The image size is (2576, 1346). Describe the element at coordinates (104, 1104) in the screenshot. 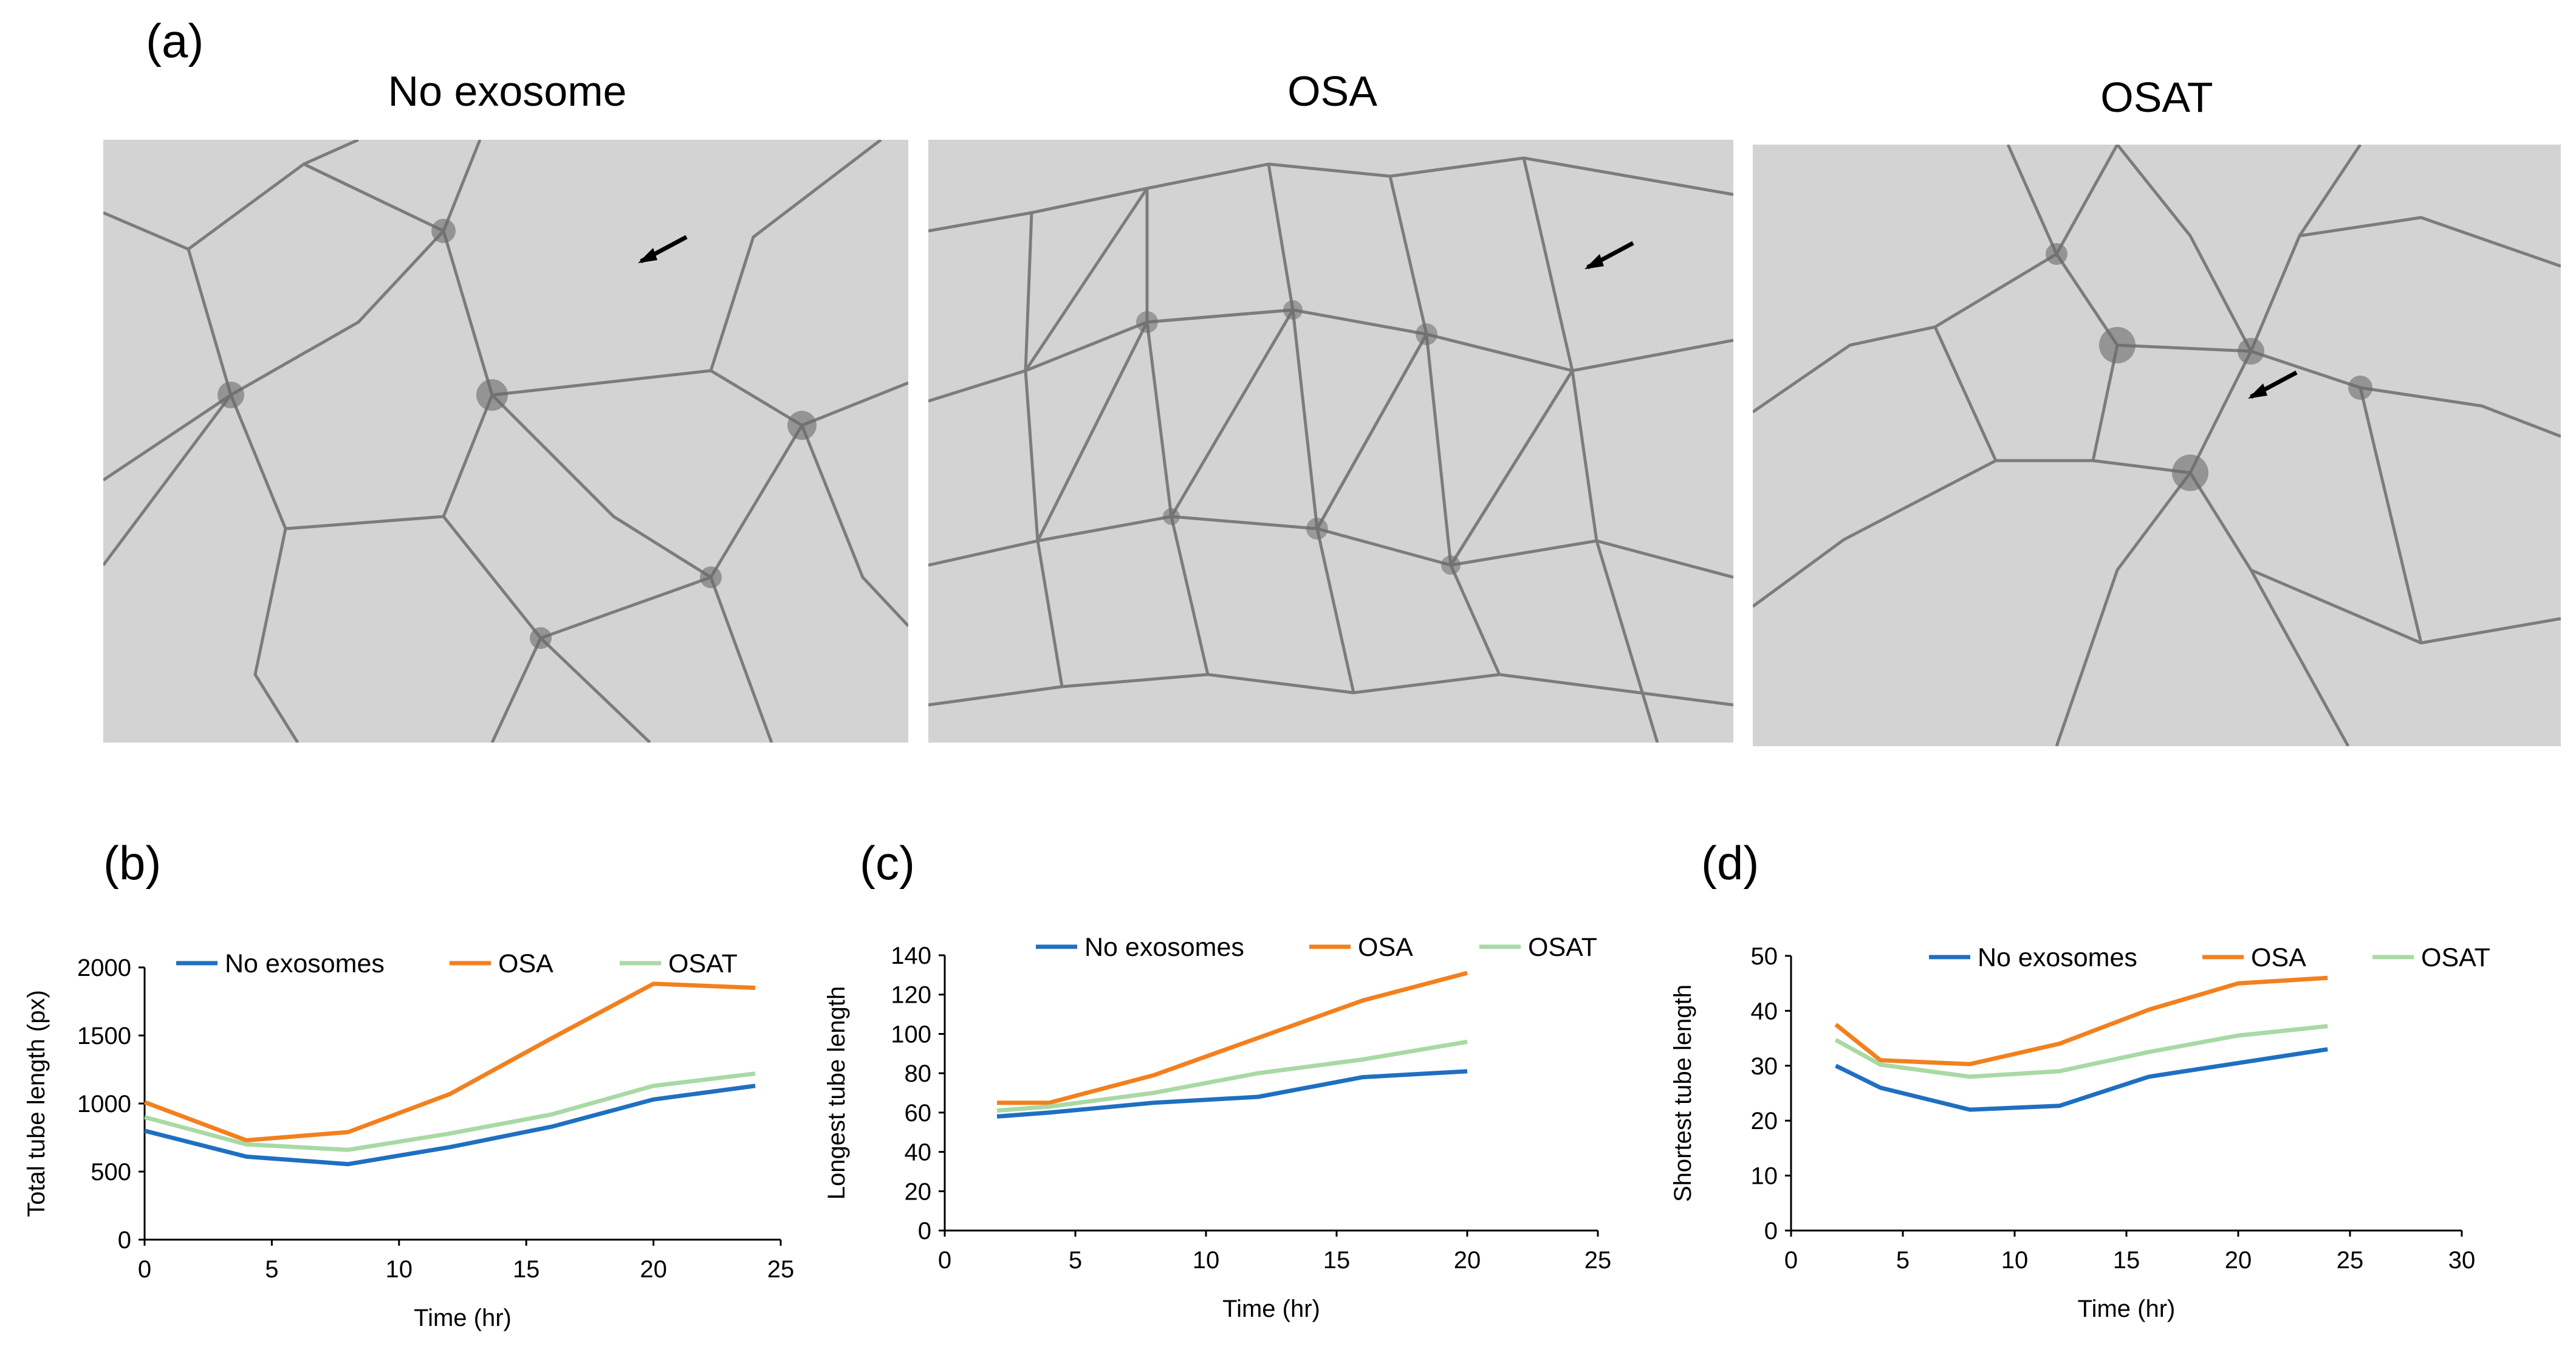

I see `y-tick-label: 1000` at that location.